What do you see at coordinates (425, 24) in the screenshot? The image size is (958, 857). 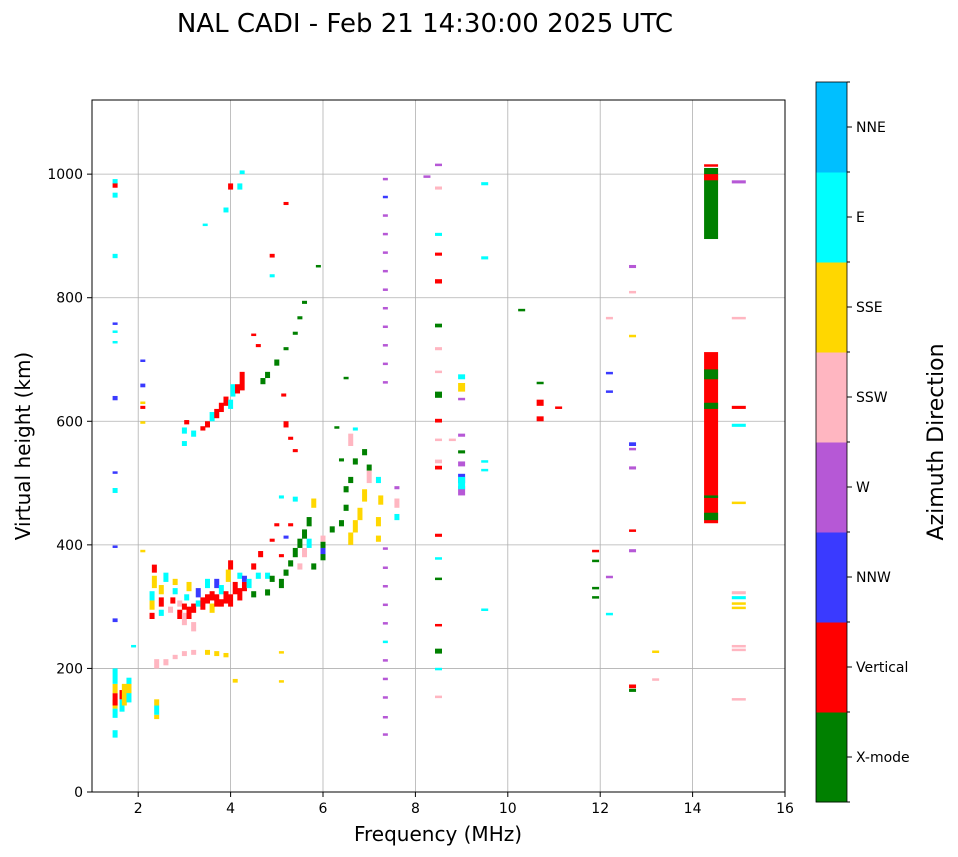 I see `chart-title: NAL CADI - Feb 21 14:30:00 2025 UTC` at bounding box center [425, 24].